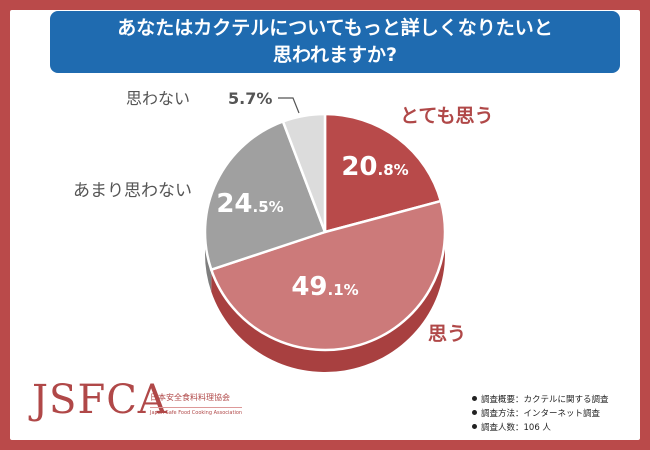 The width and height of the screenshot is (650, 450). Describe the element at coordinates (540, 428) in the screenshot. I see `survey-note: 調査人数：106 人` at that location.